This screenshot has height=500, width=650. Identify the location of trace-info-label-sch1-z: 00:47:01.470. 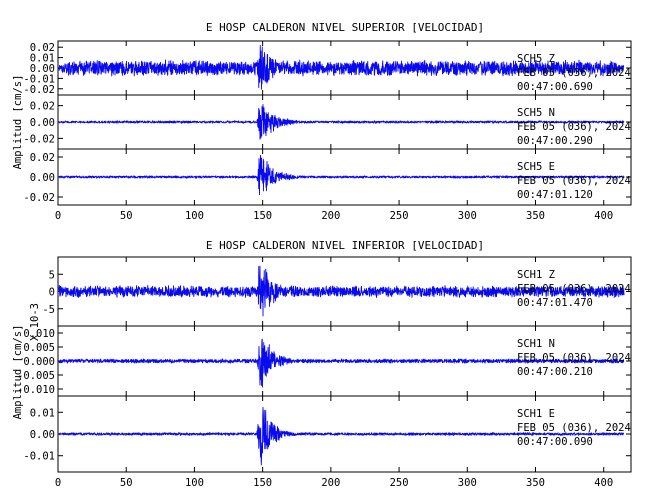
(555, 303).